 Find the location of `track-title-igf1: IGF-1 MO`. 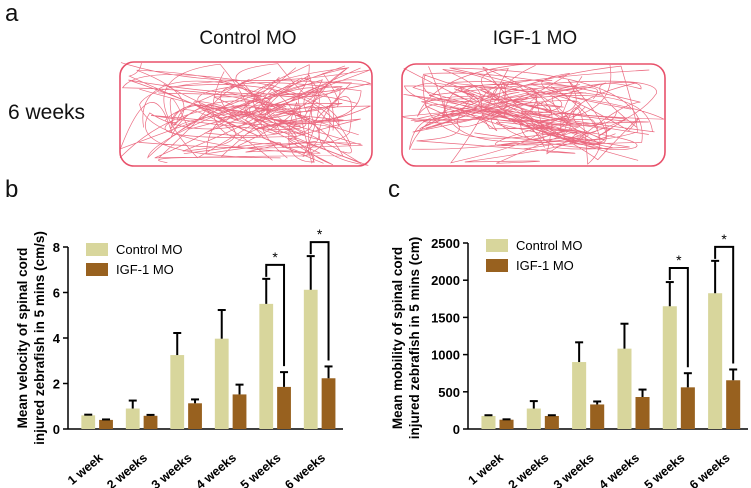

track-title-igf1: IGF-1 MO is located at coordinates (535, 38).